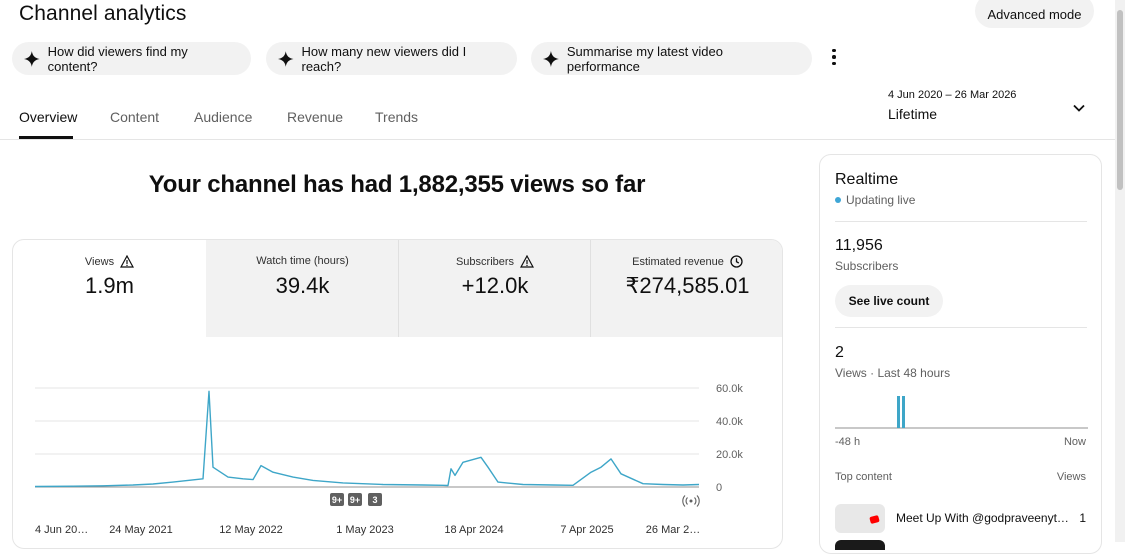 This screenshot has height=554, width=1125. I want to click on page-title: Channel analytics, so click(103, 13).